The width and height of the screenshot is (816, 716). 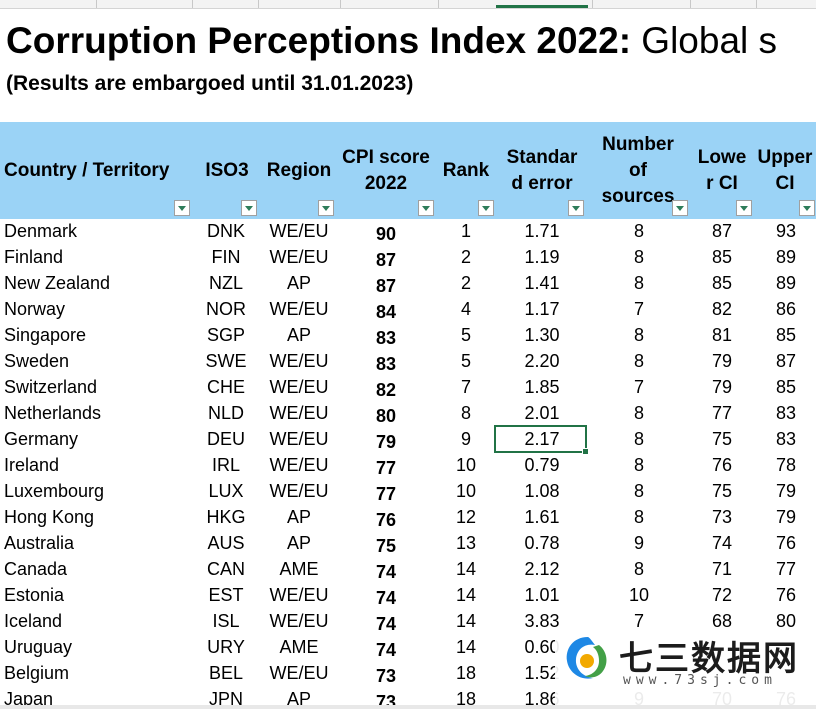 I want to click on cell-country: Australia, so click(x=39, y=543).